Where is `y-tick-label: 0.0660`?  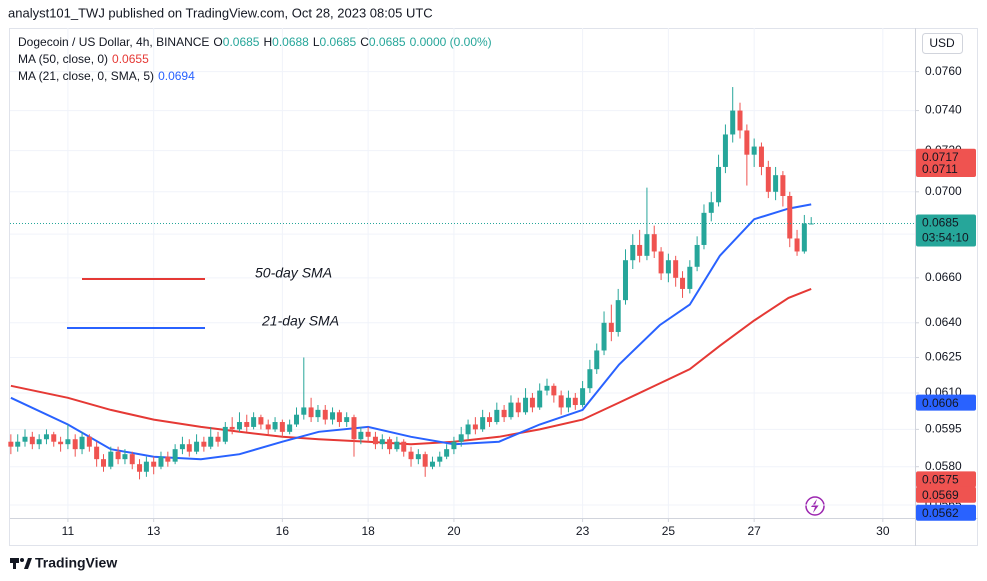
y-tick-label: 0.0660 is located at coordinates (943, 277).